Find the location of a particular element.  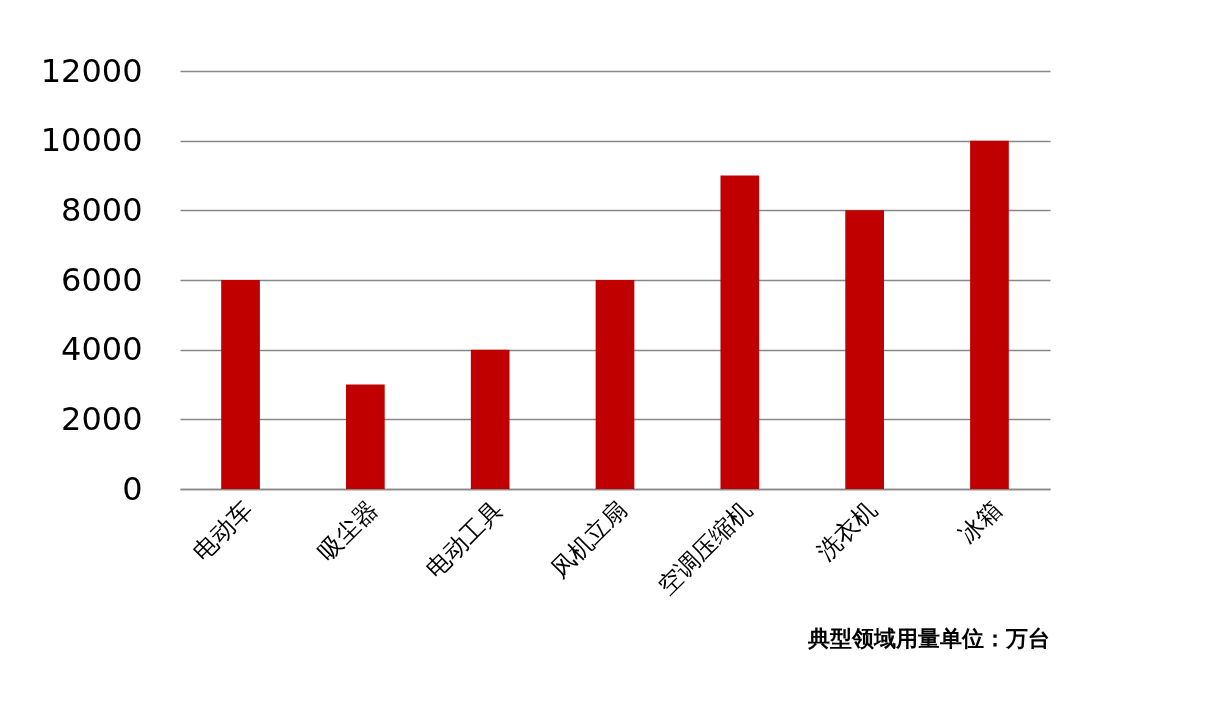

y-tick-label: 12000 is located at coordinates (91, 70).